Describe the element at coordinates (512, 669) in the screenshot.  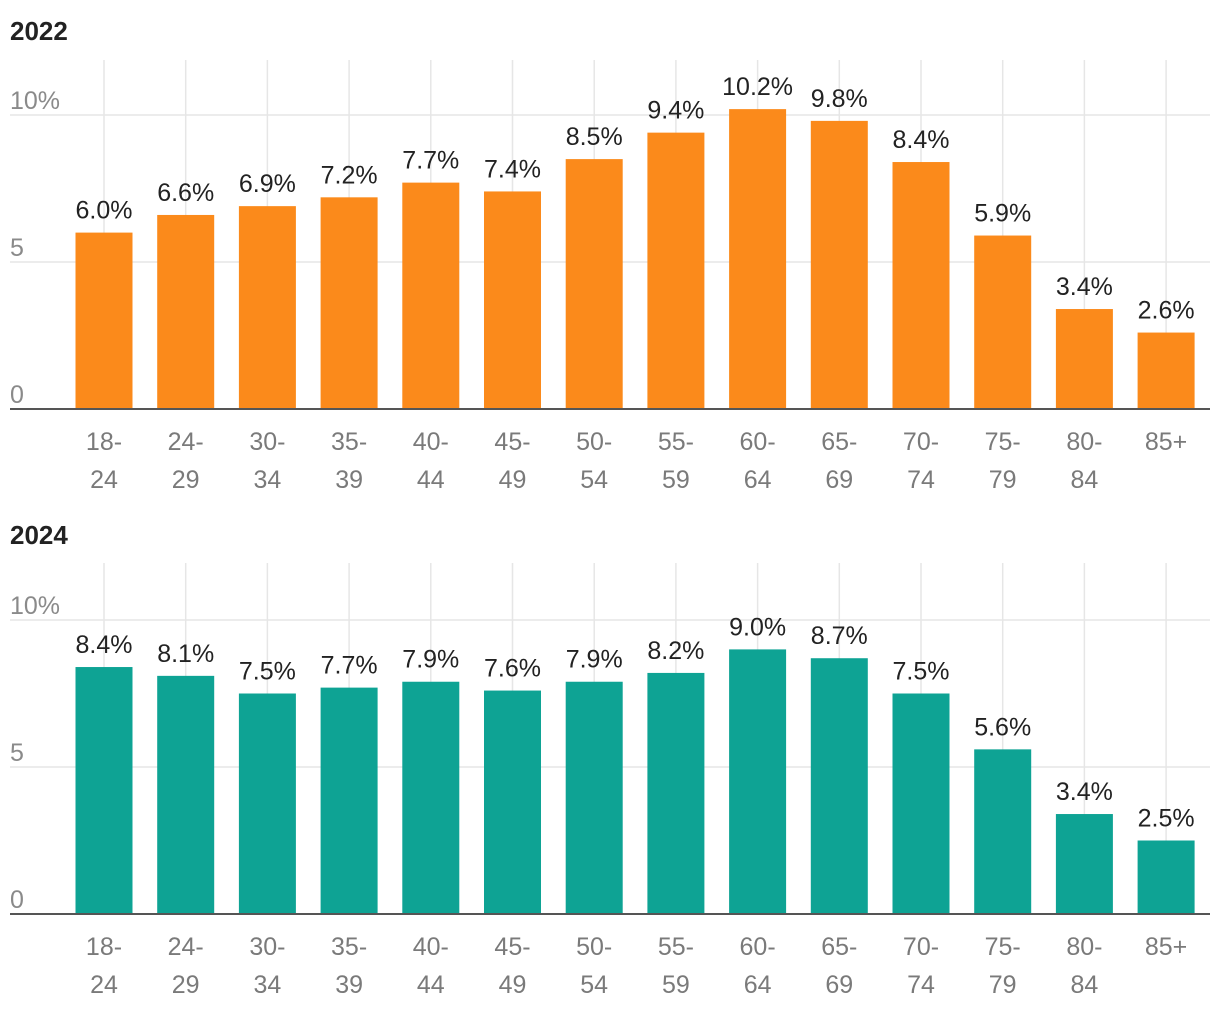
I see `data-label: 7.6%` at that location.